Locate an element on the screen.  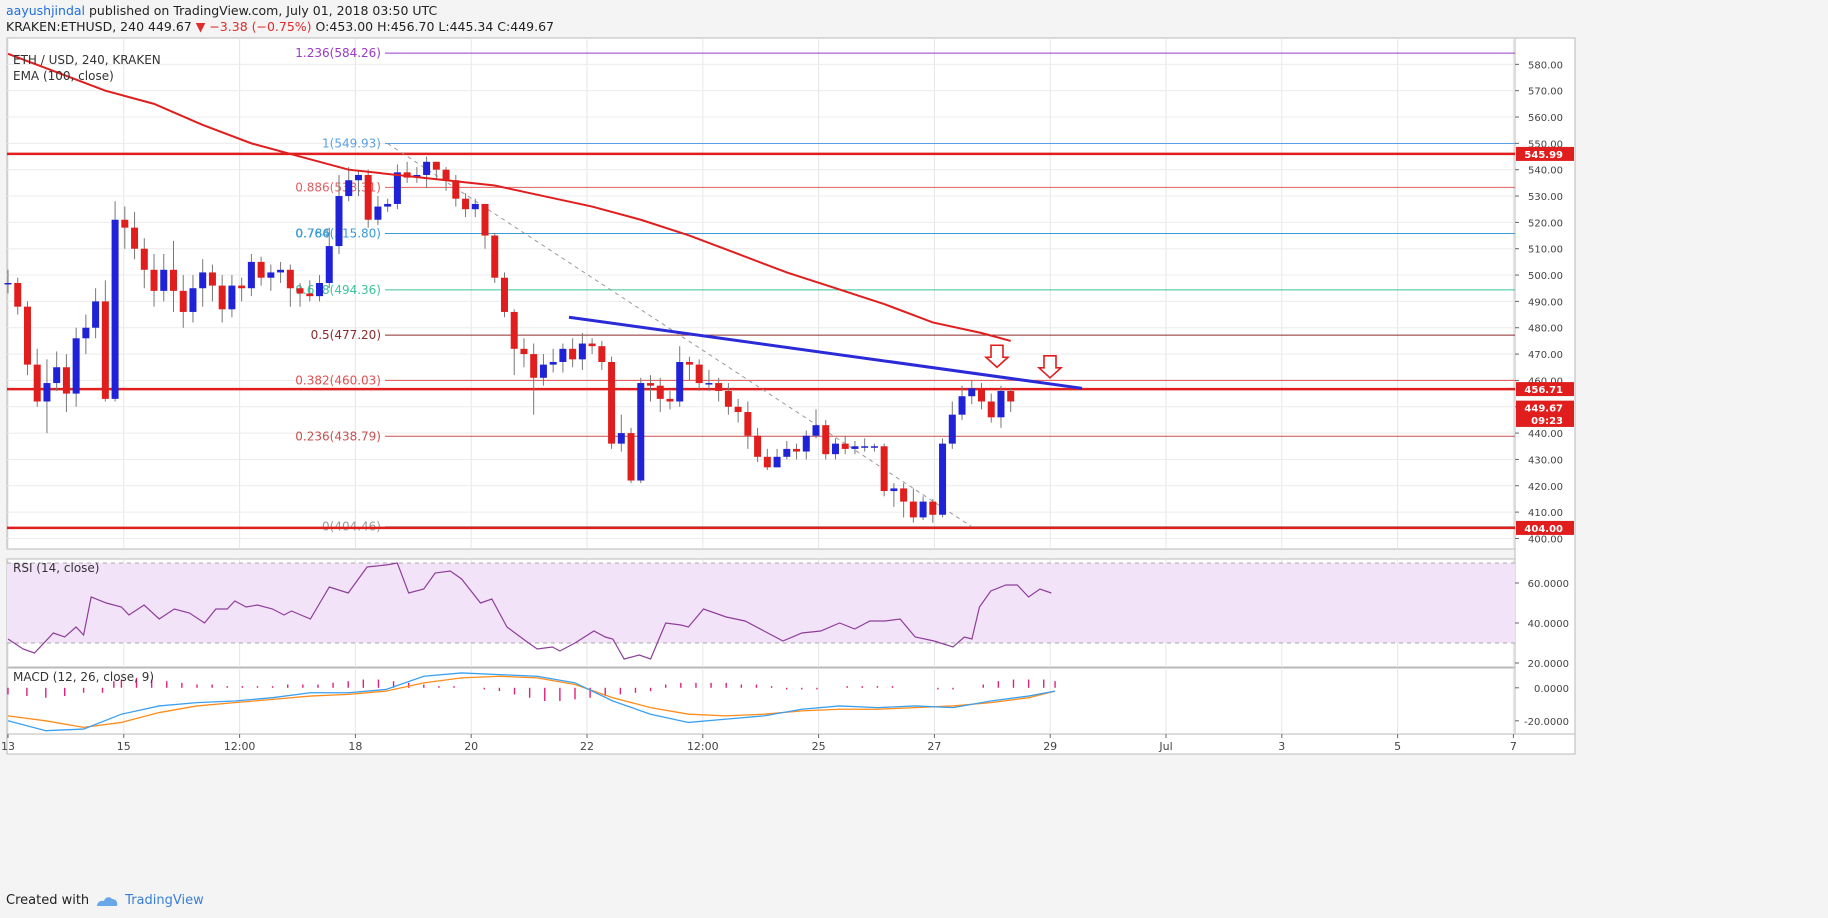
price-tag-label: 404.00 is located at coordinates (1543, 529).